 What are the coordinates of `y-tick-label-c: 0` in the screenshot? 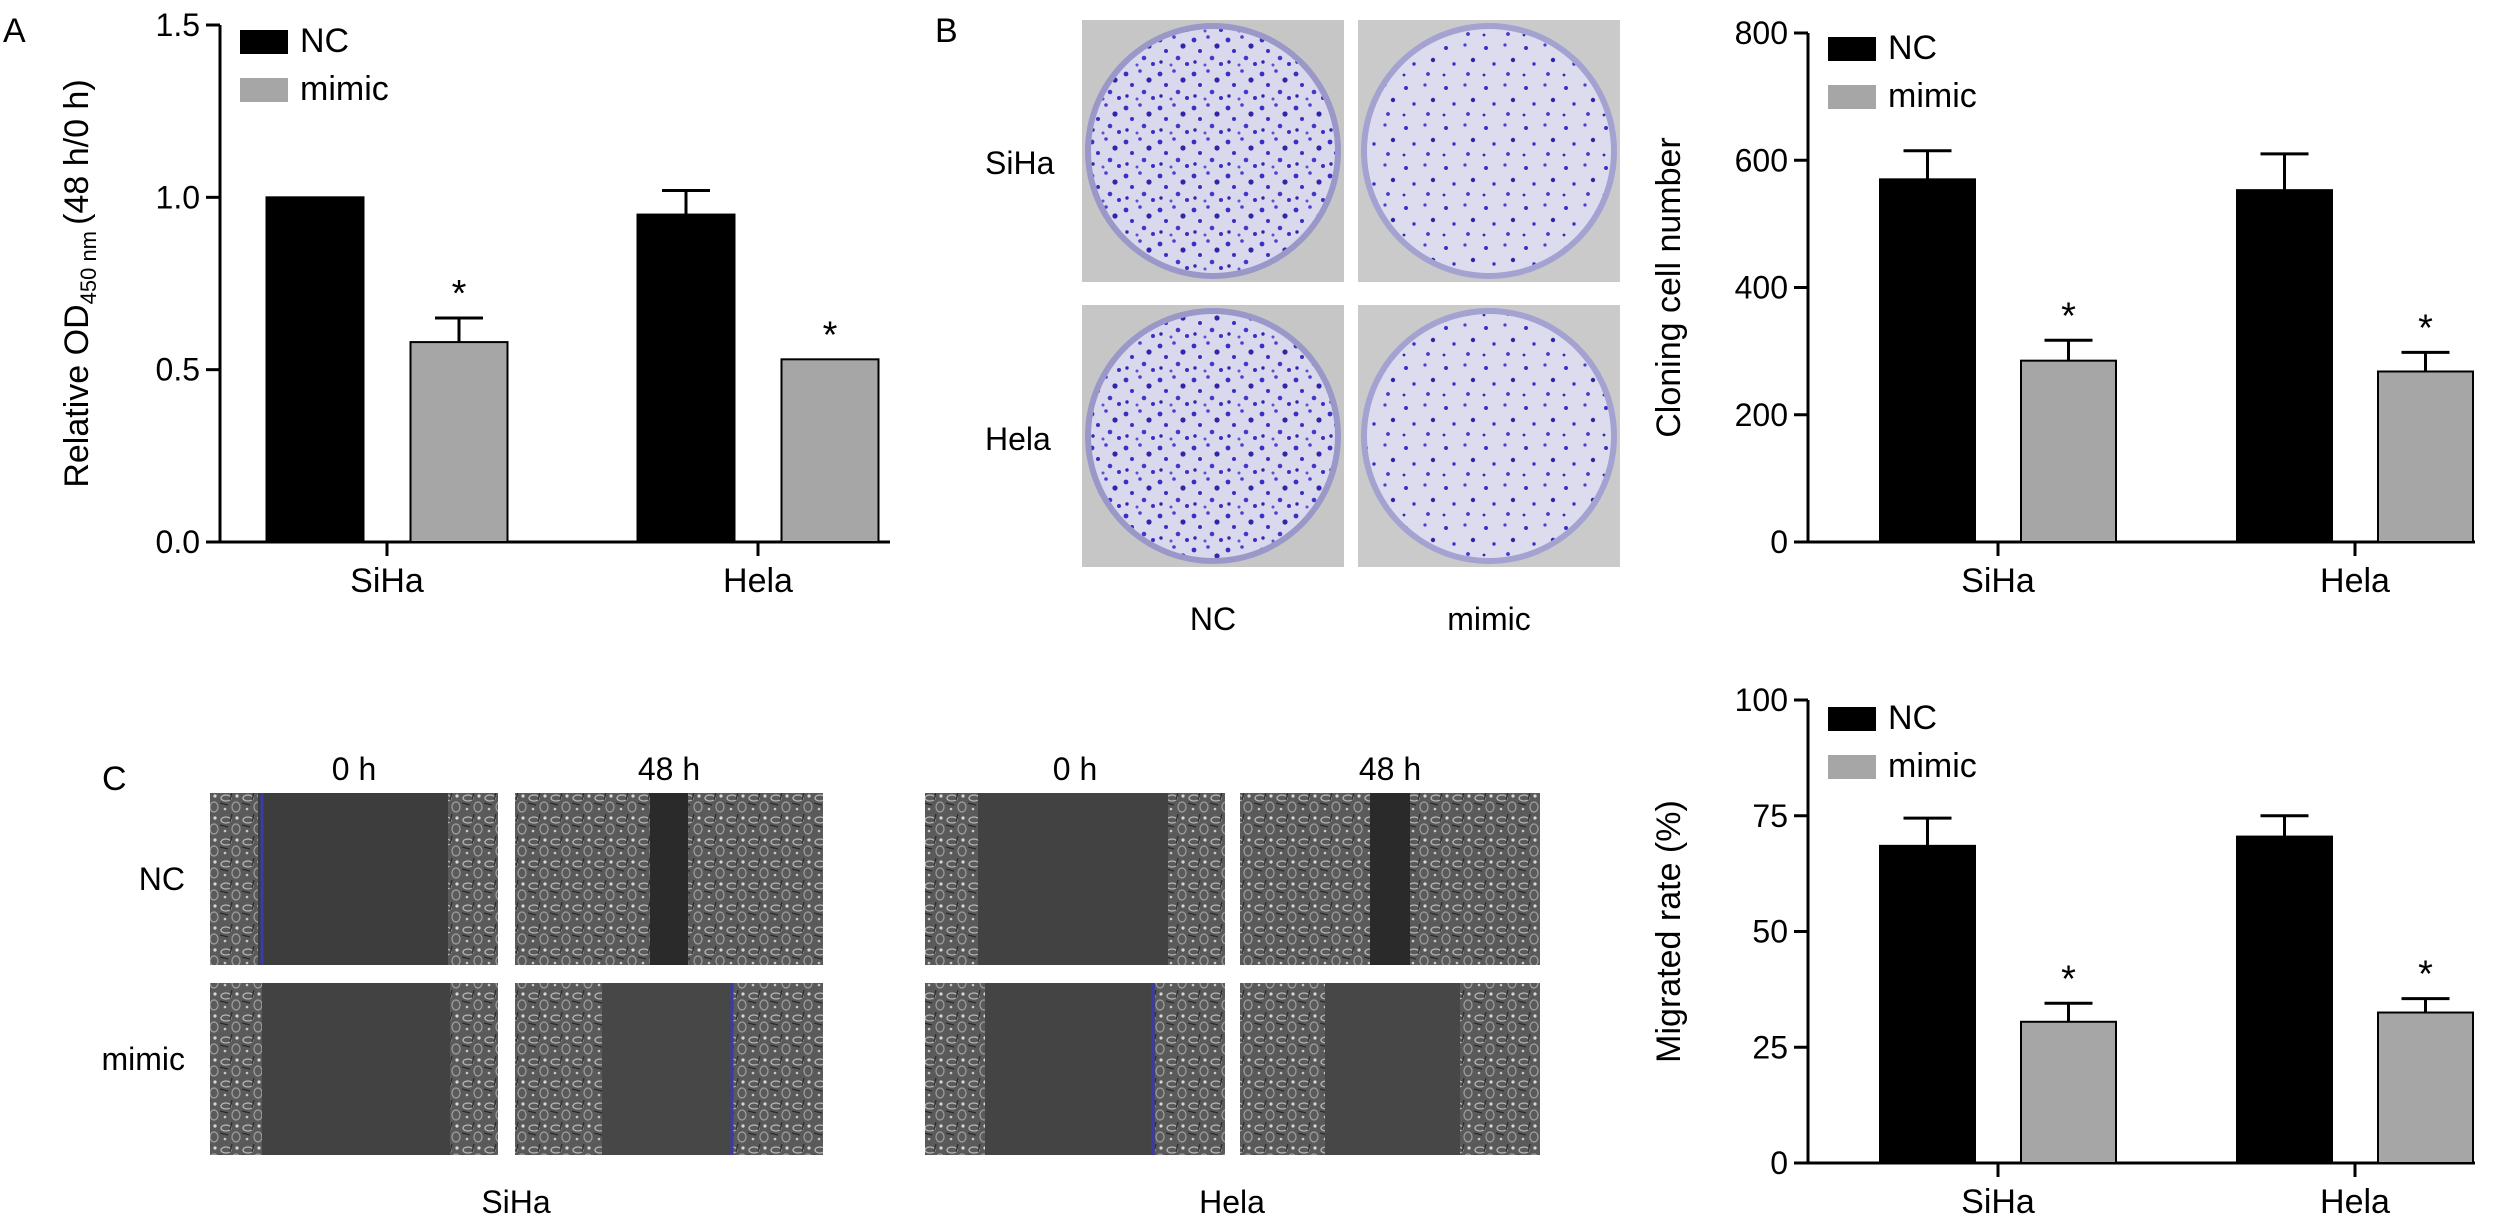 It's located at (1779, 1163).